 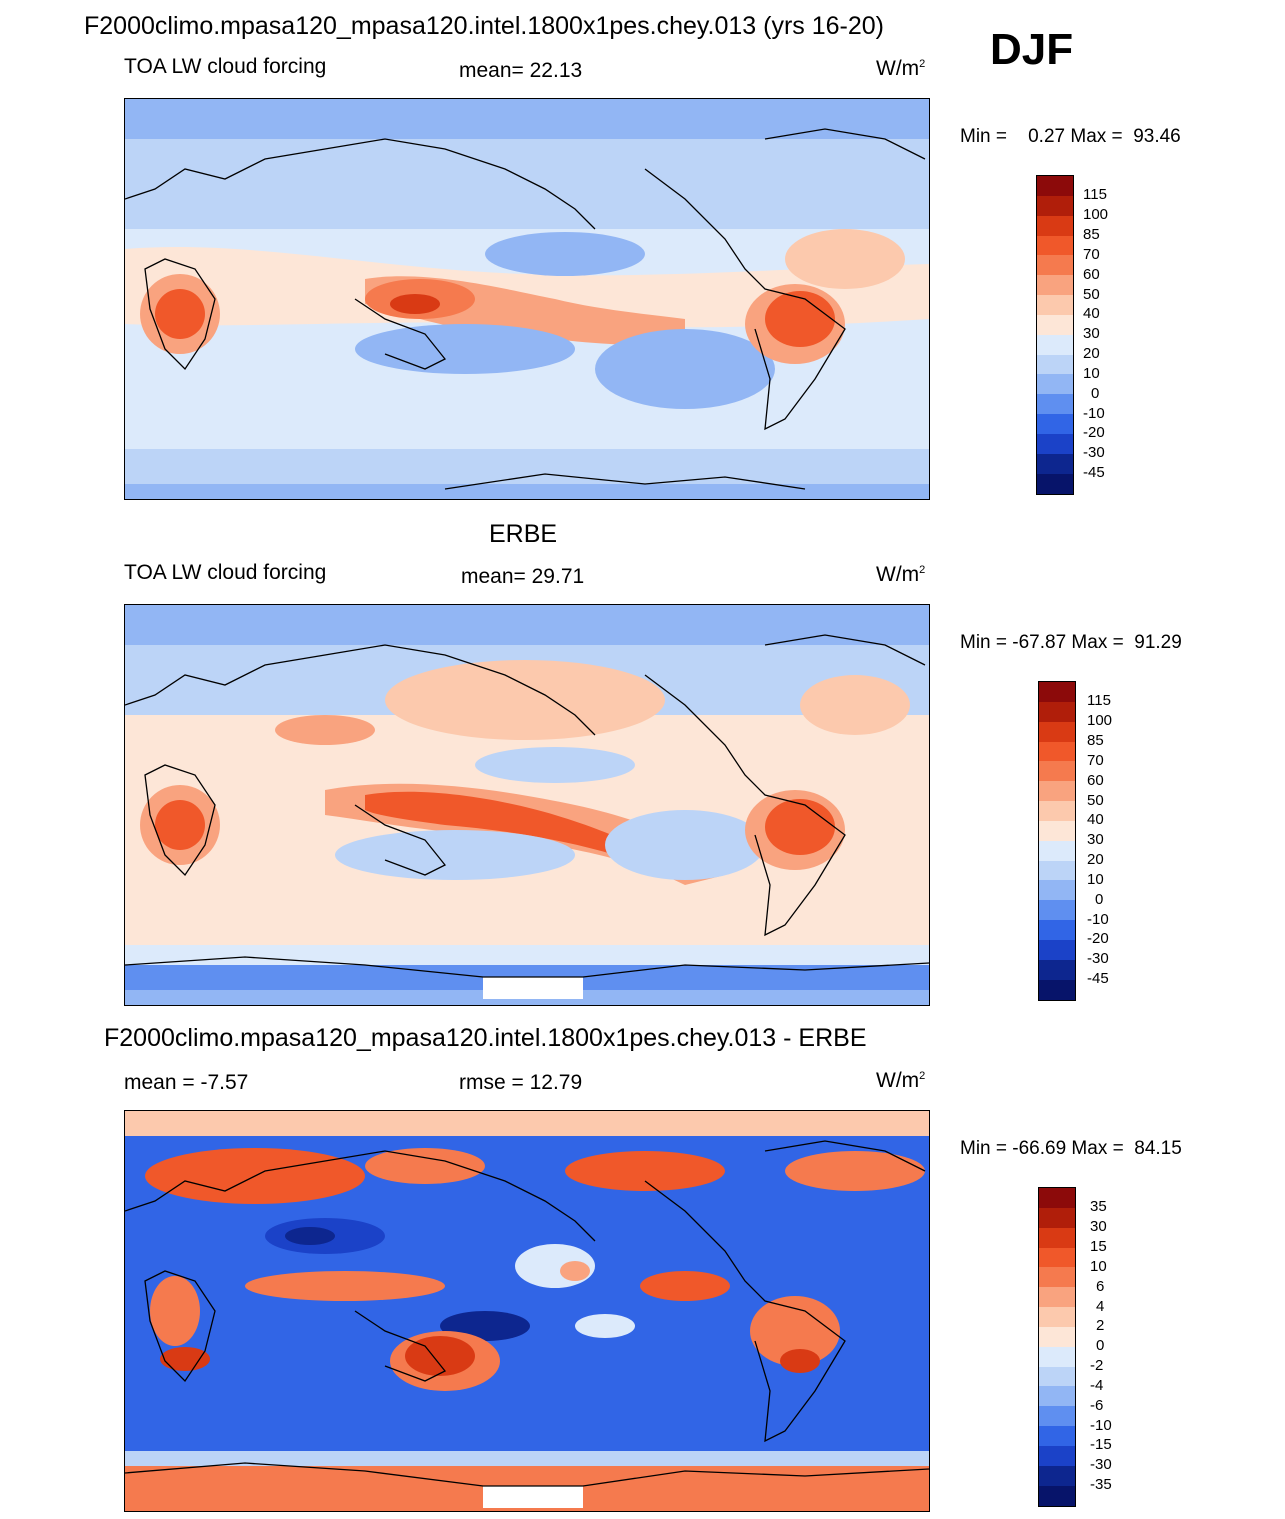 What do you see at coordinates (1032, 49) in the screenshot?
I see `season-label: DJF` at bounding box center [1032, 49].